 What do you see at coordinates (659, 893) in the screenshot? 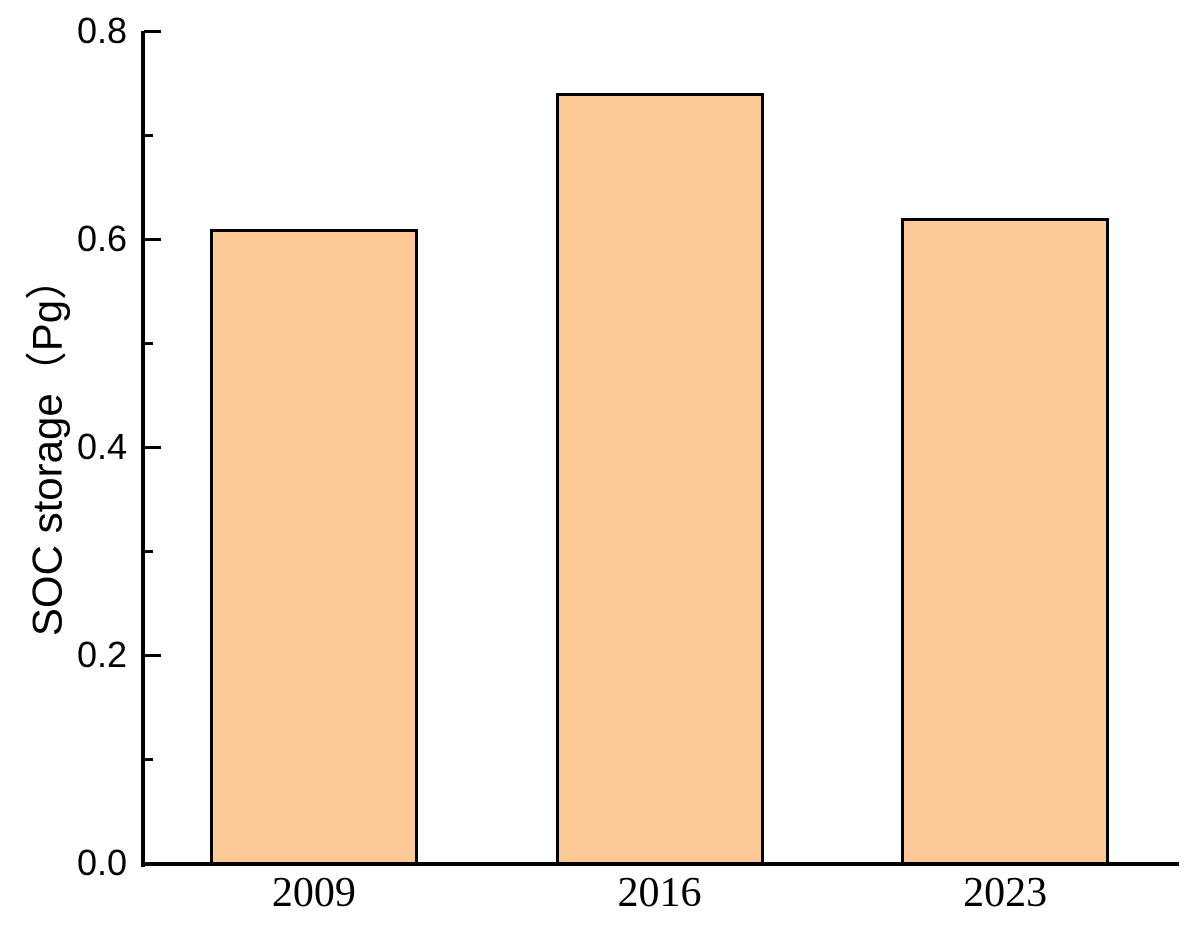
I see `x-tick-label: 2016` at bounding box center [659, 893].